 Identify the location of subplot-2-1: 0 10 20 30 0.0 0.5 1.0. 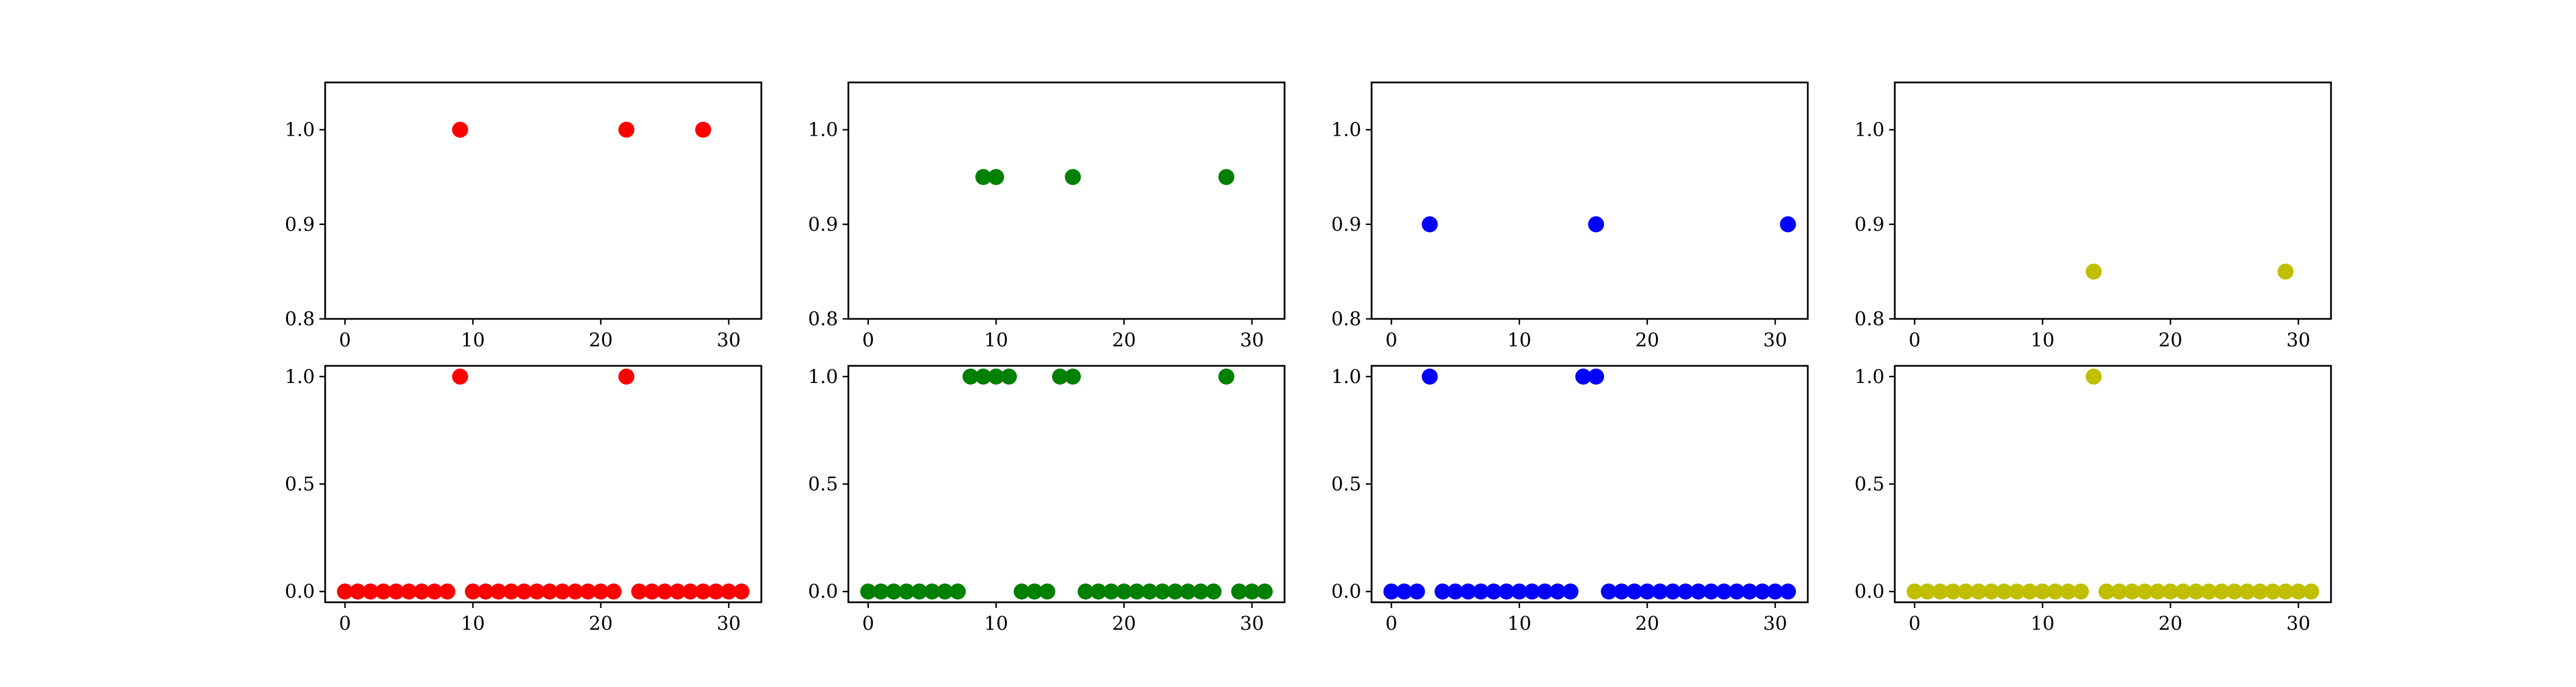
(523, 500).